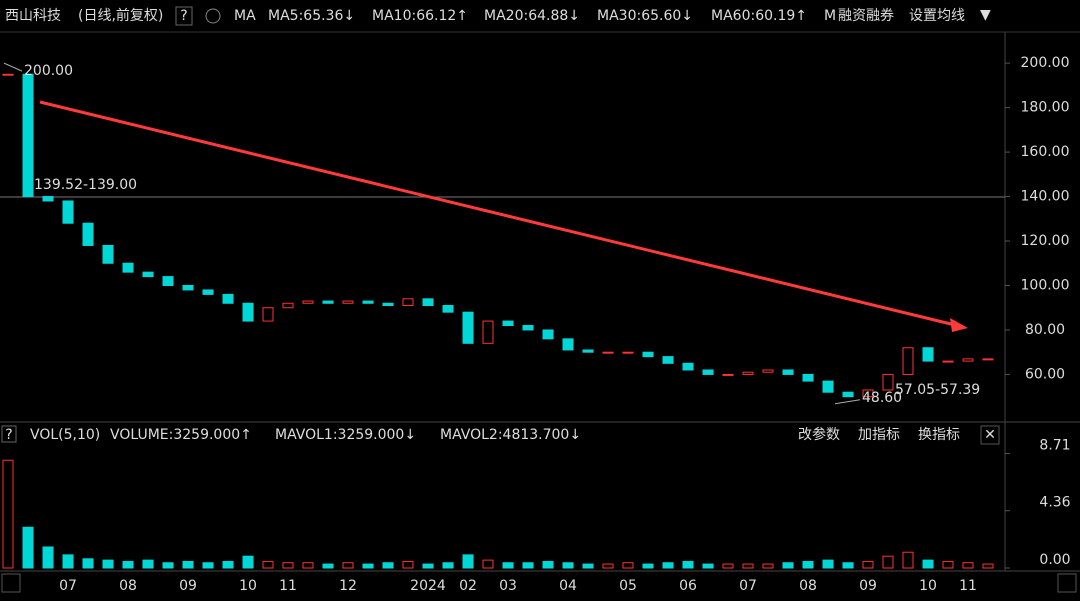 Image resolution: width=1080 pixels, height=601 pixels. I want to click on ma-value: MA30:65.60↓, so click(645, 16).